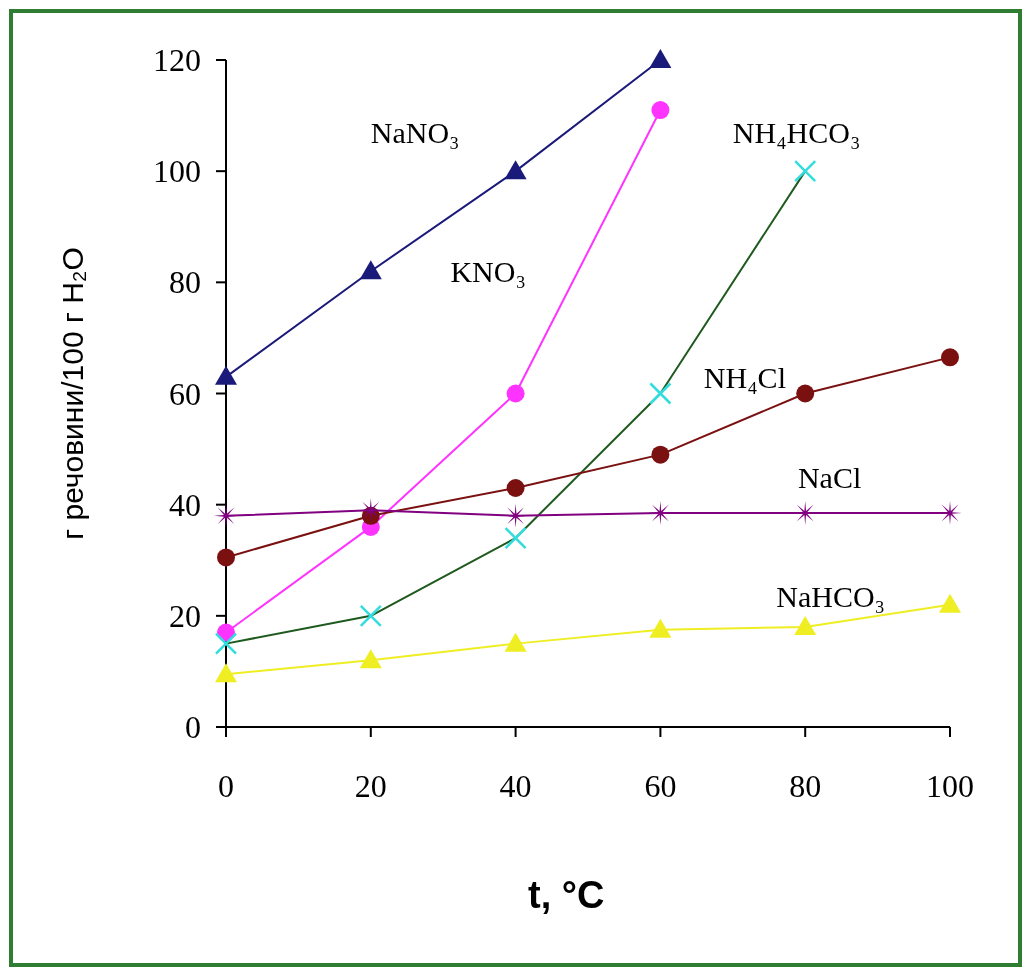 The width and height of the screenshot is (1031, 977). What do you see at coordinates (185, 282) in the screenshot?
I see `y-tick-label: 80` at bounding box center [185, 282].